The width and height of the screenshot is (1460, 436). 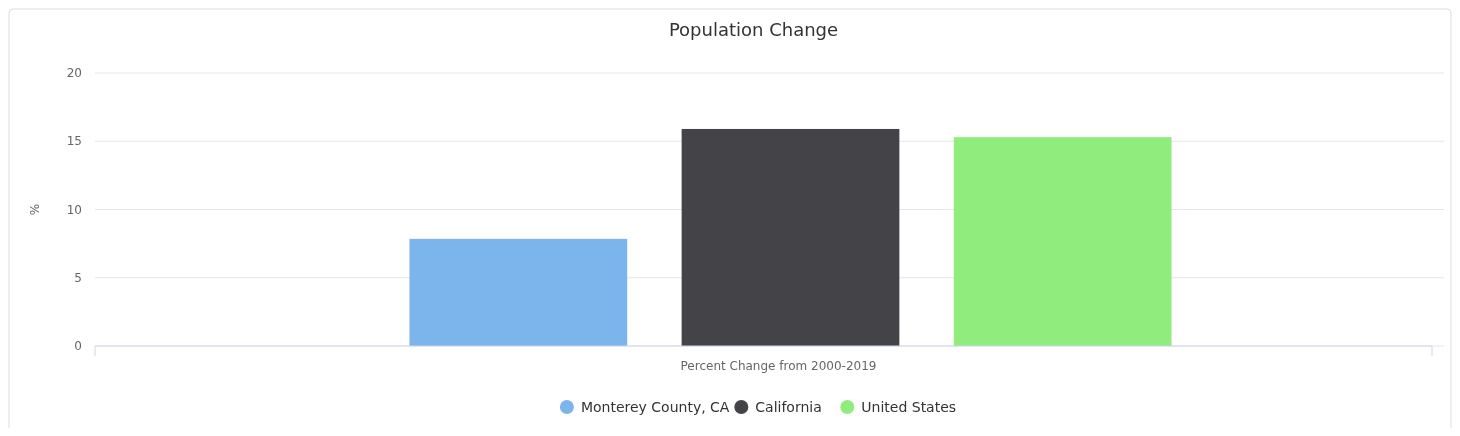 I want to click on y-tick-label: 20, so click(x=74, y=73).